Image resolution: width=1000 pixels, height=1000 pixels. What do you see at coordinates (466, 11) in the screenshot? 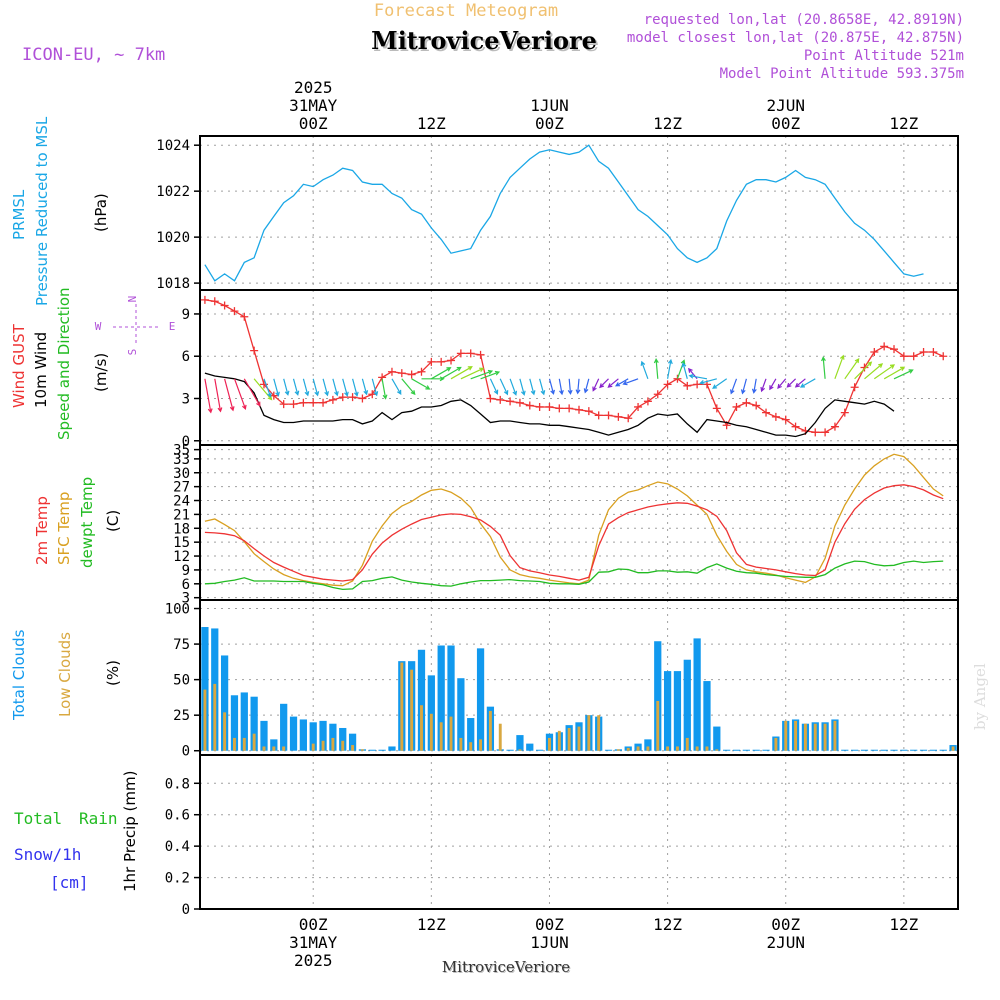
I see `product-title: Forecast Meteogram` at bounding box center [466, 11].